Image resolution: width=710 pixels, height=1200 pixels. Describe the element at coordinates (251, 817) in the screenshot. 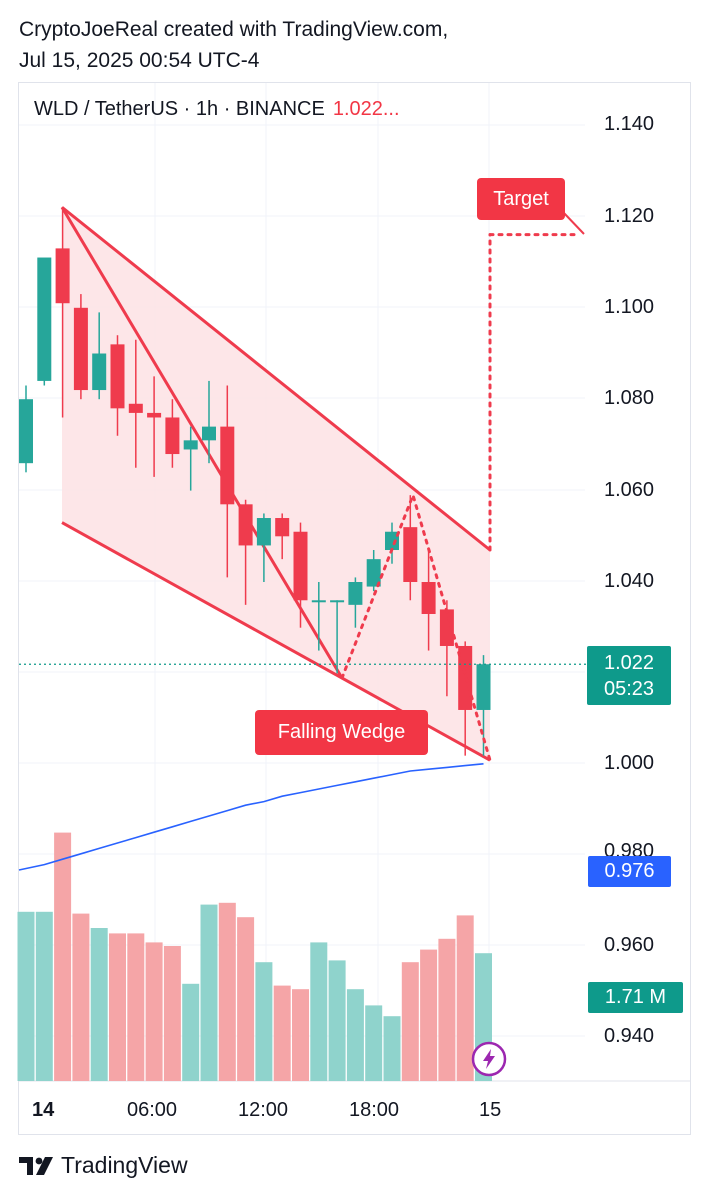

I see `volume-ma-line` at that location.